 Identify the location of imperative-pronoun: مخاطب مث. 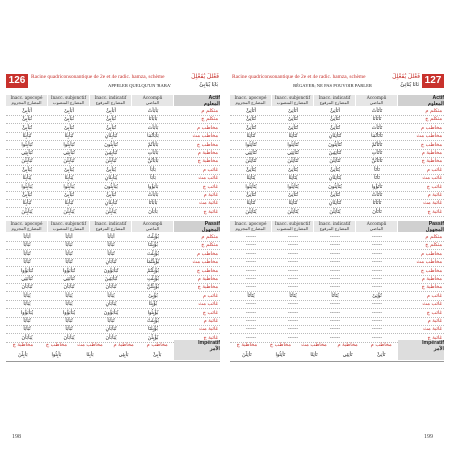
(90, 345).